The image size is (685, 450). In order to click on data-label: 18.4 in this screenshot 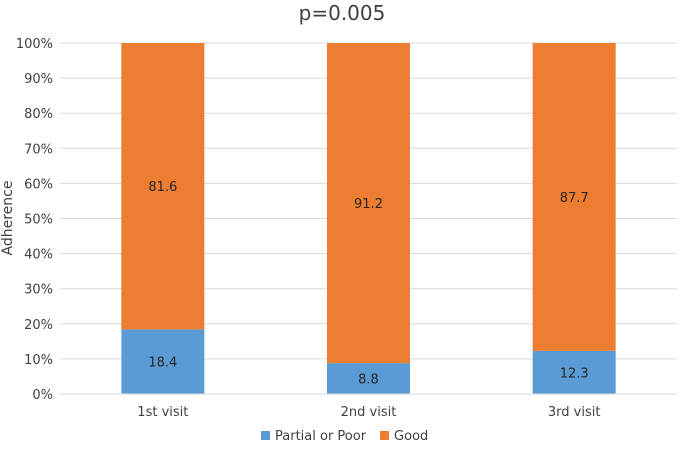, I will do `click(162, 363)`.